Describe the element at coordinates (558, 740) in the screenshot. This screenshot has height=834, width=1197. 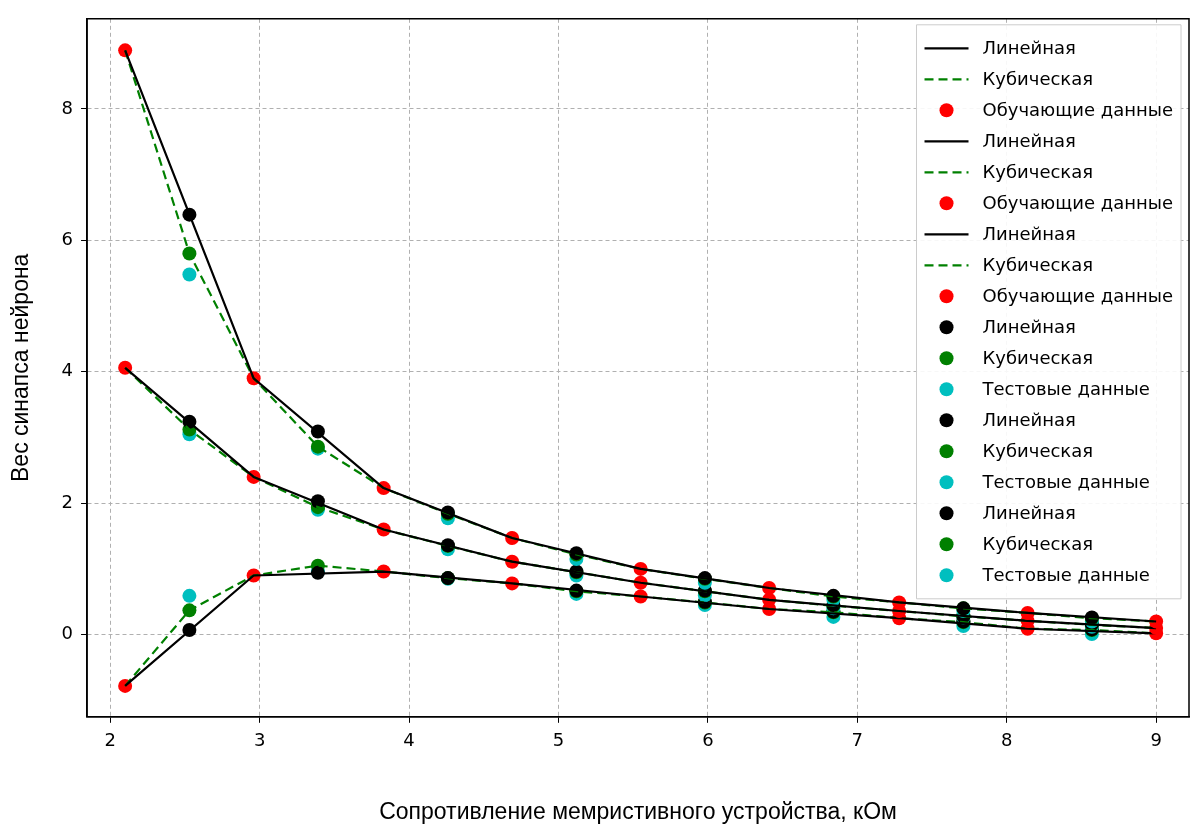
I see `x-tick-label: 5` at that location.